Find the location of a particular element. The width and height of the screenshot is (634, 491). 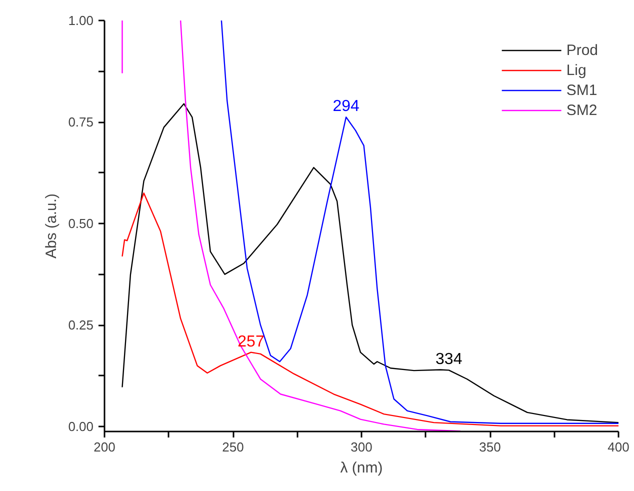

x-tick-label: 200 is located at coordinates (105, 447).